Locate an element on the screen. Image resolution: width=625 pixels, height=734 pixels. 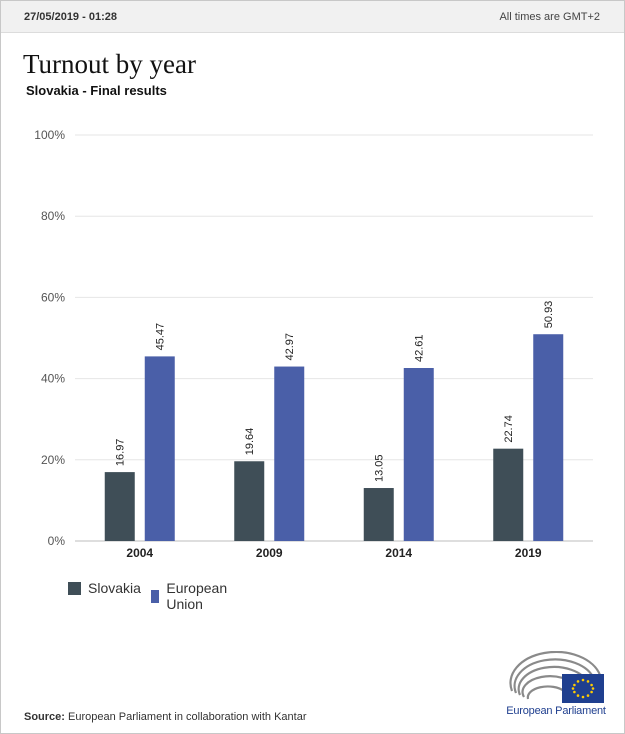
chart-subtitle: Slovakia - Final results is located at coordinates (96, 90).